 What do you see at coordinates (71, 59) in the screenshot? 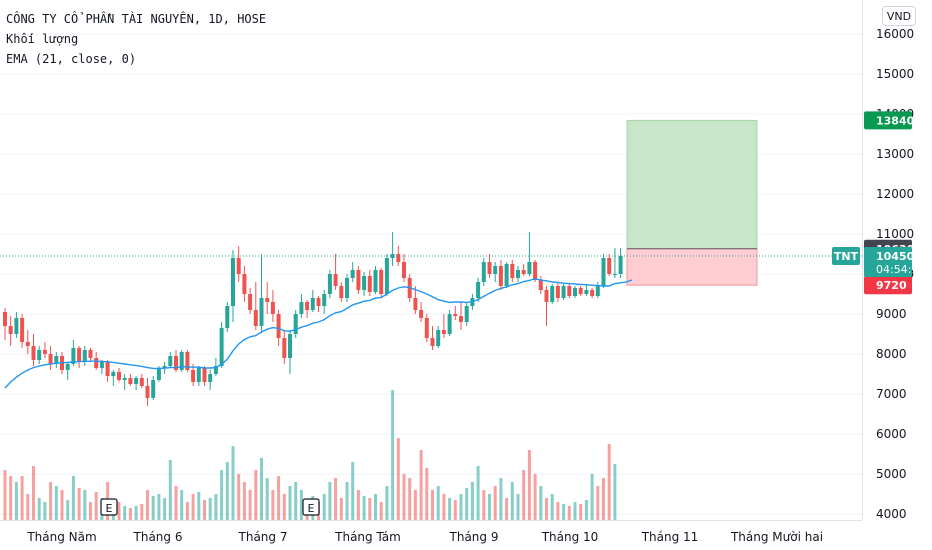
I see `ema-indicator-label: EMA (21, close, 0)` at bounding box center [71, 59].